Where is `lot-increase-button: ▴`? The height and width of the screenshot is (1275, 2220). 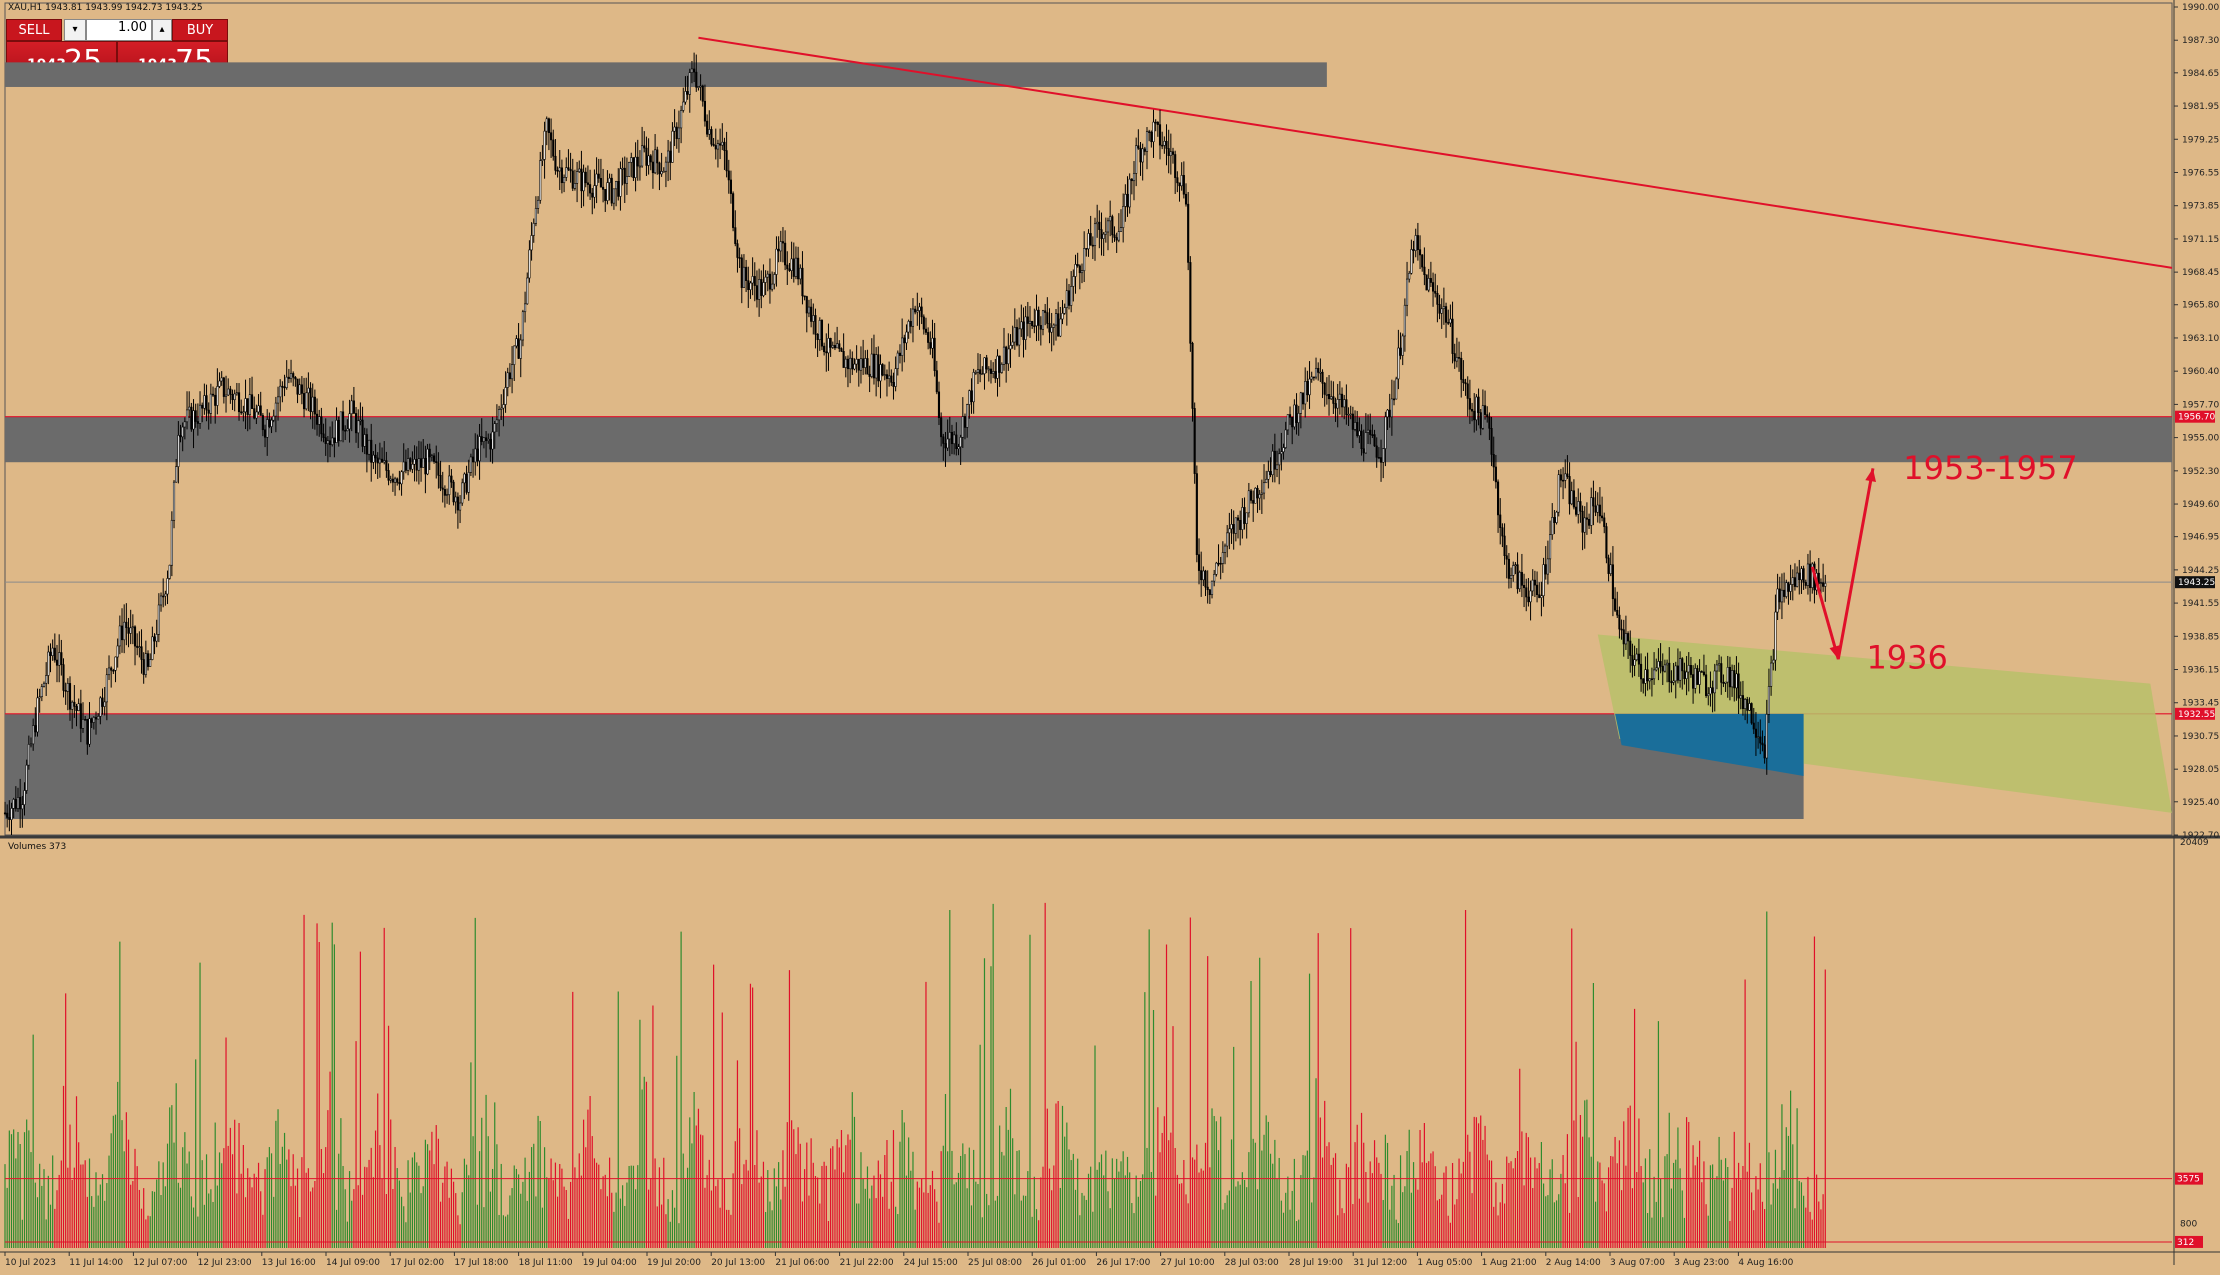
lot-increase-button: ▴ is located at coordinates (162, 30).